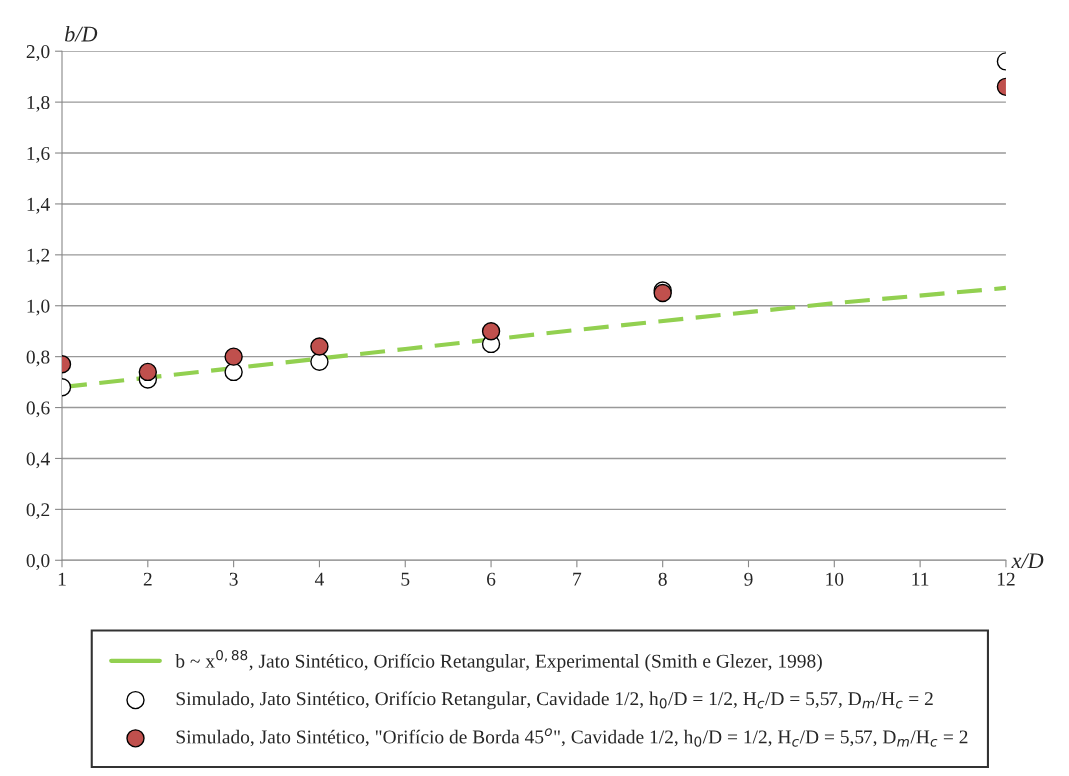 The width and height of the screenshot is (1069, 776). What do you see at coordinates (835, 579) in the screenshot?
I see `x-tick-label: 10` at bounding box center [835, 579].